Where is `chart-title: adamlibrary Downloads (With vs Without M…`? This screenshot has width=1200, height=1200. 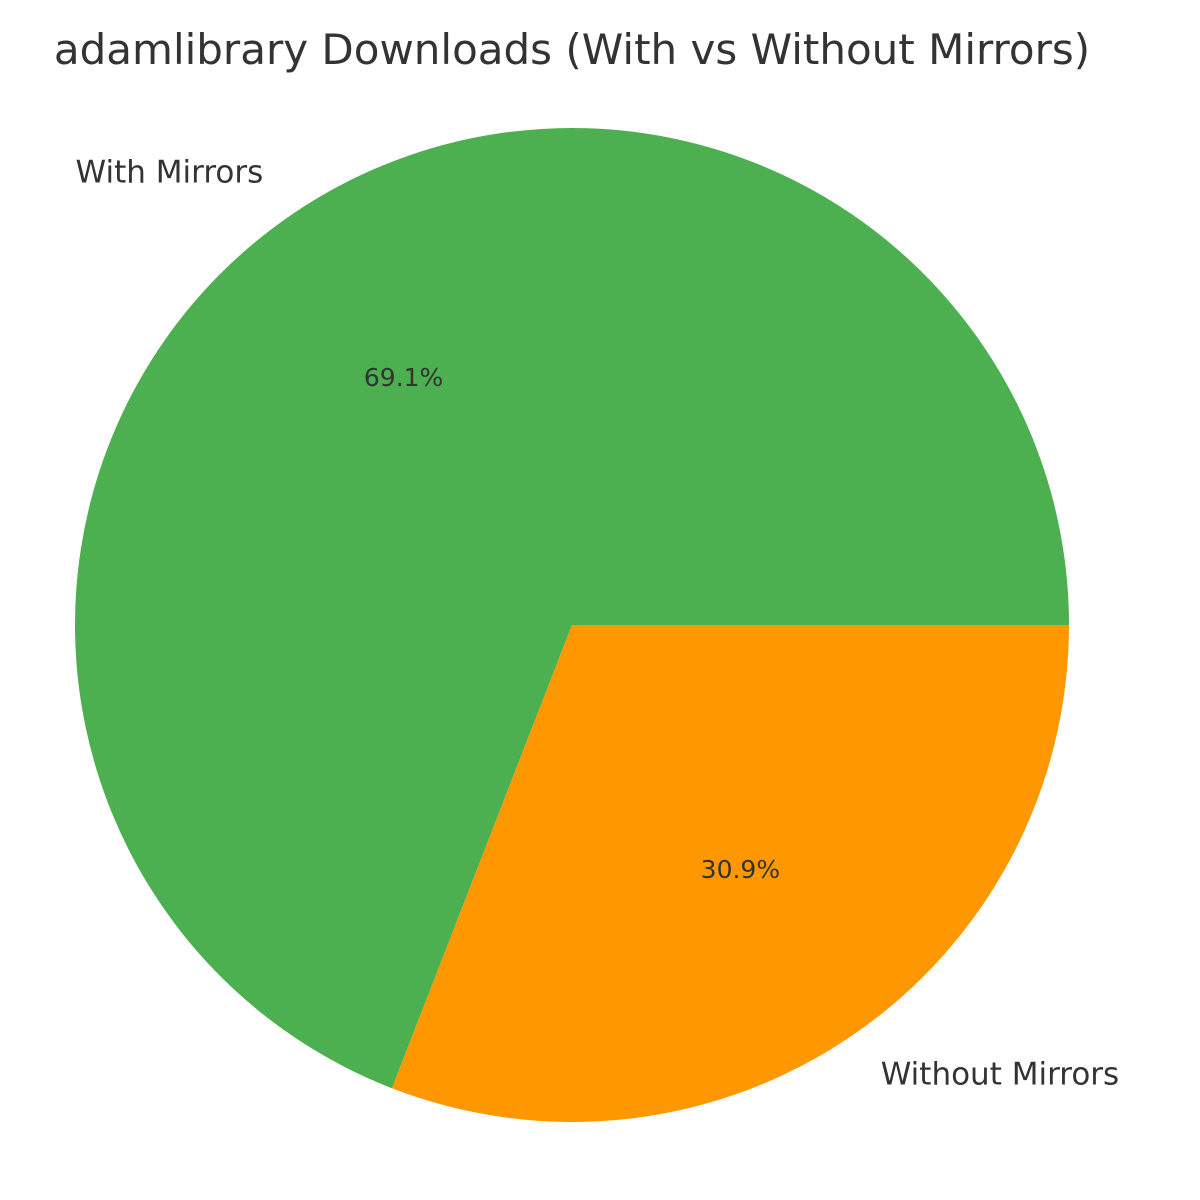 chart-title: adamlibrary Downloads (With vs Without M… is located at coordinates (572, 49).